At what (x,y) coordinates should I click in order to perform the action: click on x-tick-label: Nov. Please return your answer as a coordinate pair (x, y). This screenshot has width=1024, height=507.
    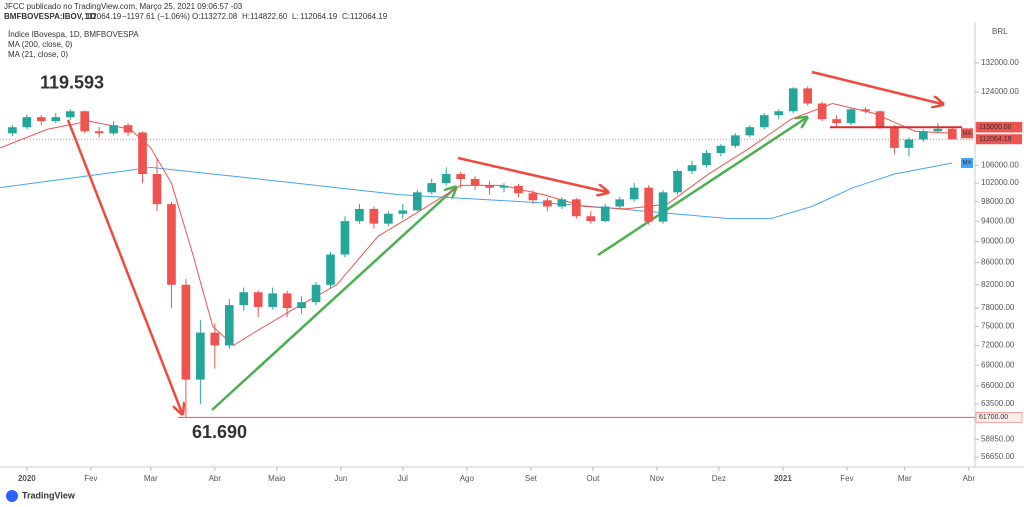
    Looking at the image, I should click on (657, 478).